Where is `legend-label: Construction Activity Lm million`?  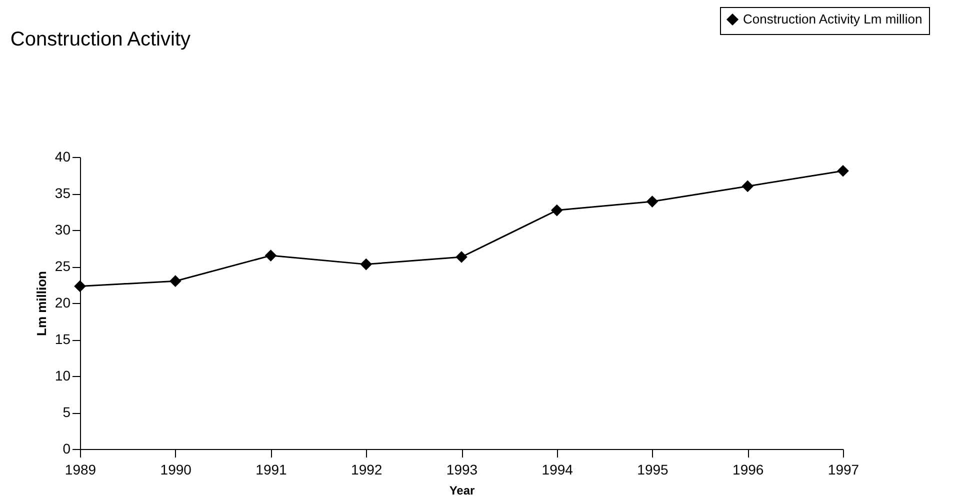 legend-label: Construction Activity Lm million is located at coordinates (832, 19).